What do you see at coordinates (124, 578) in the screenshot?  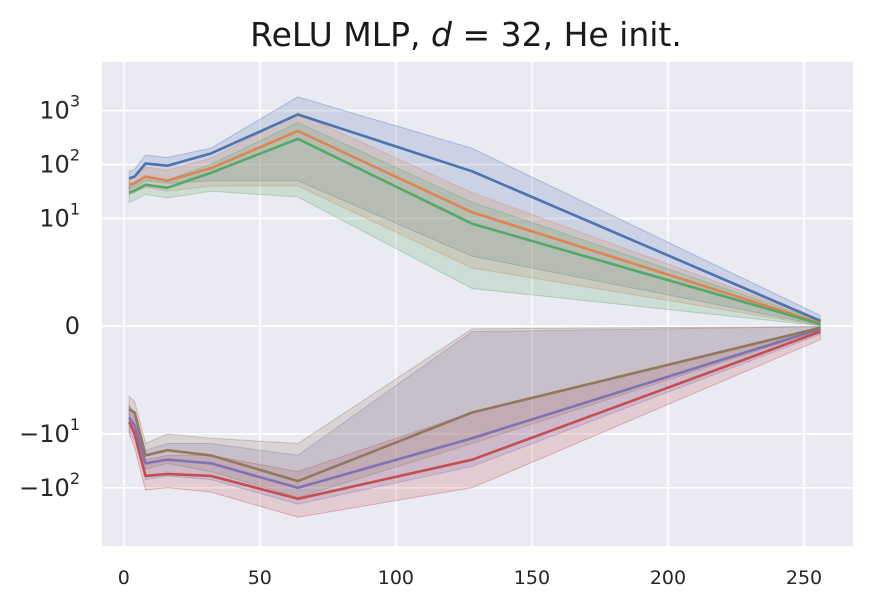 I see `x-tick-label: 0` at bounding box center [124, 578].